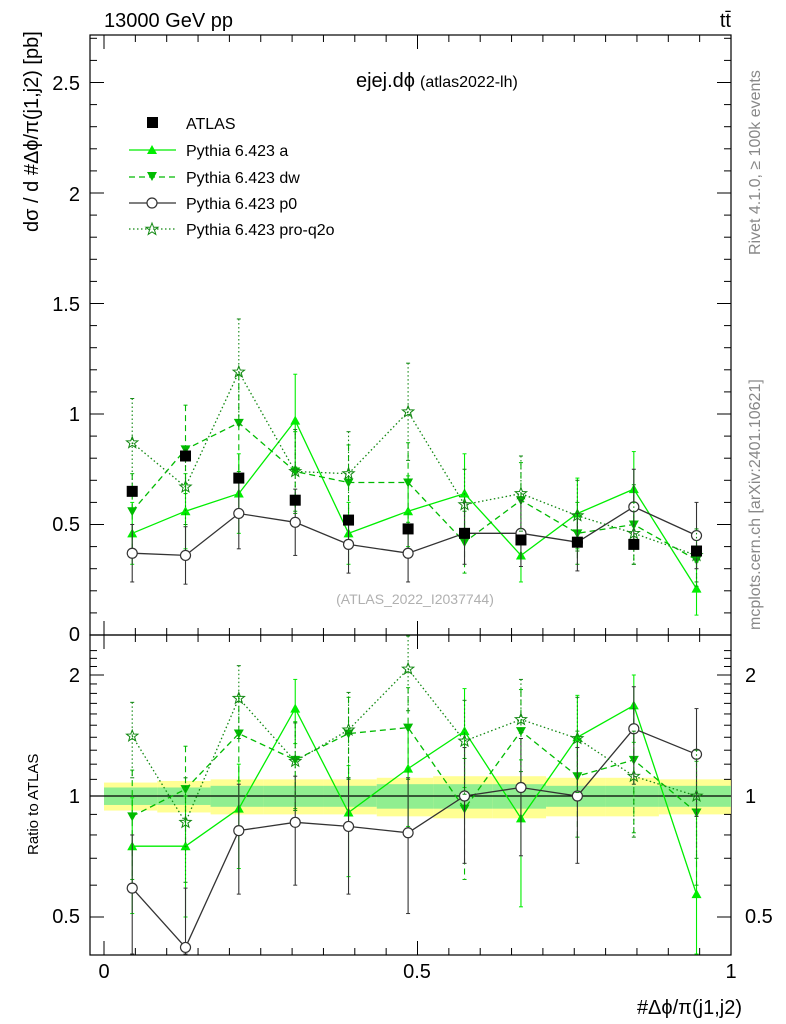 This screenshot has height=1024, width=786. What do you see at coordinates (66, 917) in the screenshot?
I see `ratio-y-tick-label: 0.5` at bounding box center [66, 917].